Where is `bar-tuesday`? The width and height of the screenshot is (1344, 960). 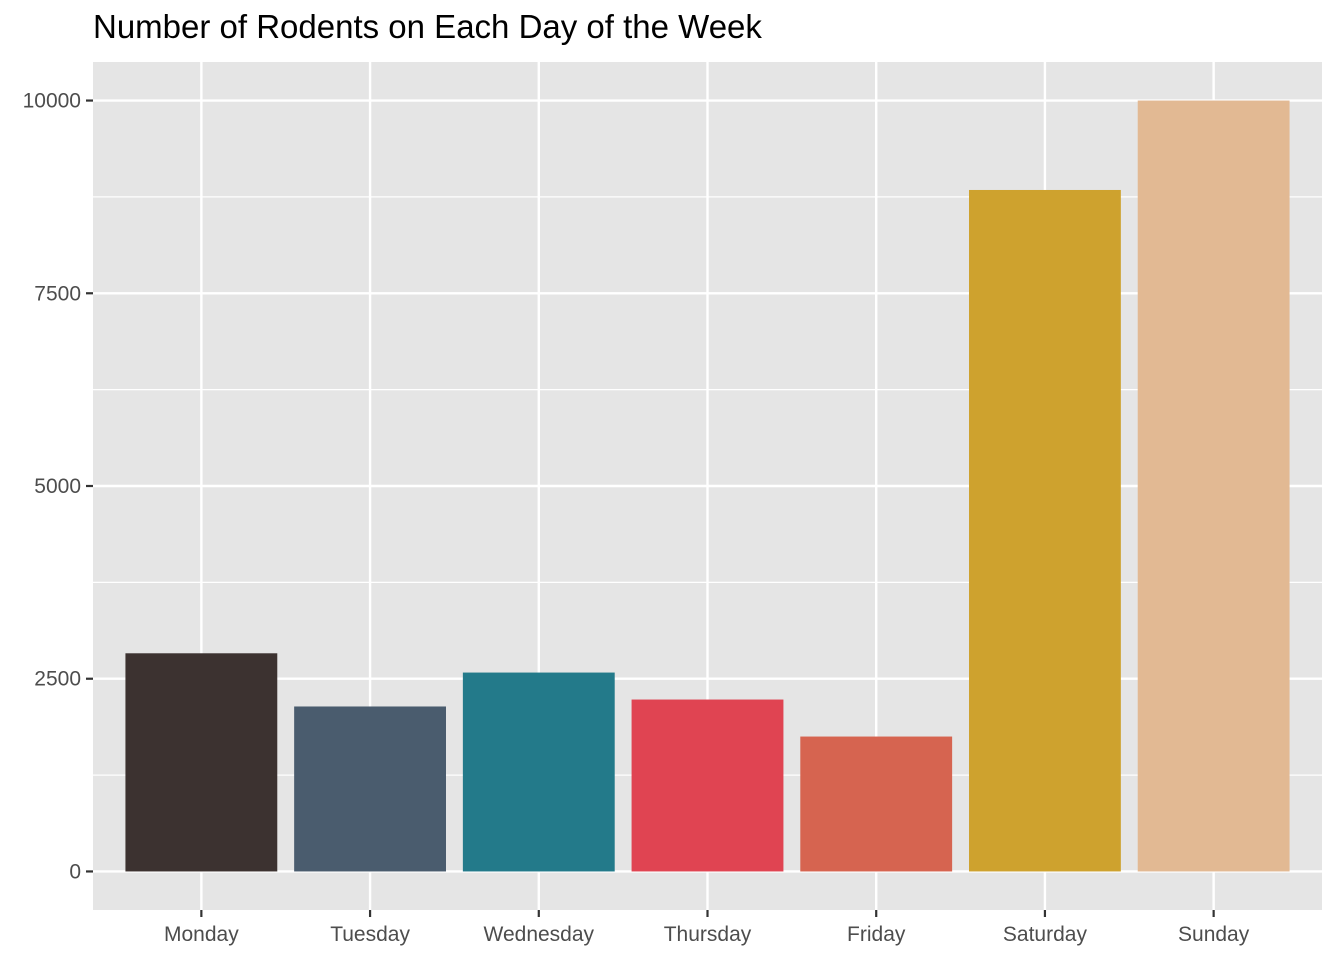 bar-tuesday is located at coordinates (370, 789).